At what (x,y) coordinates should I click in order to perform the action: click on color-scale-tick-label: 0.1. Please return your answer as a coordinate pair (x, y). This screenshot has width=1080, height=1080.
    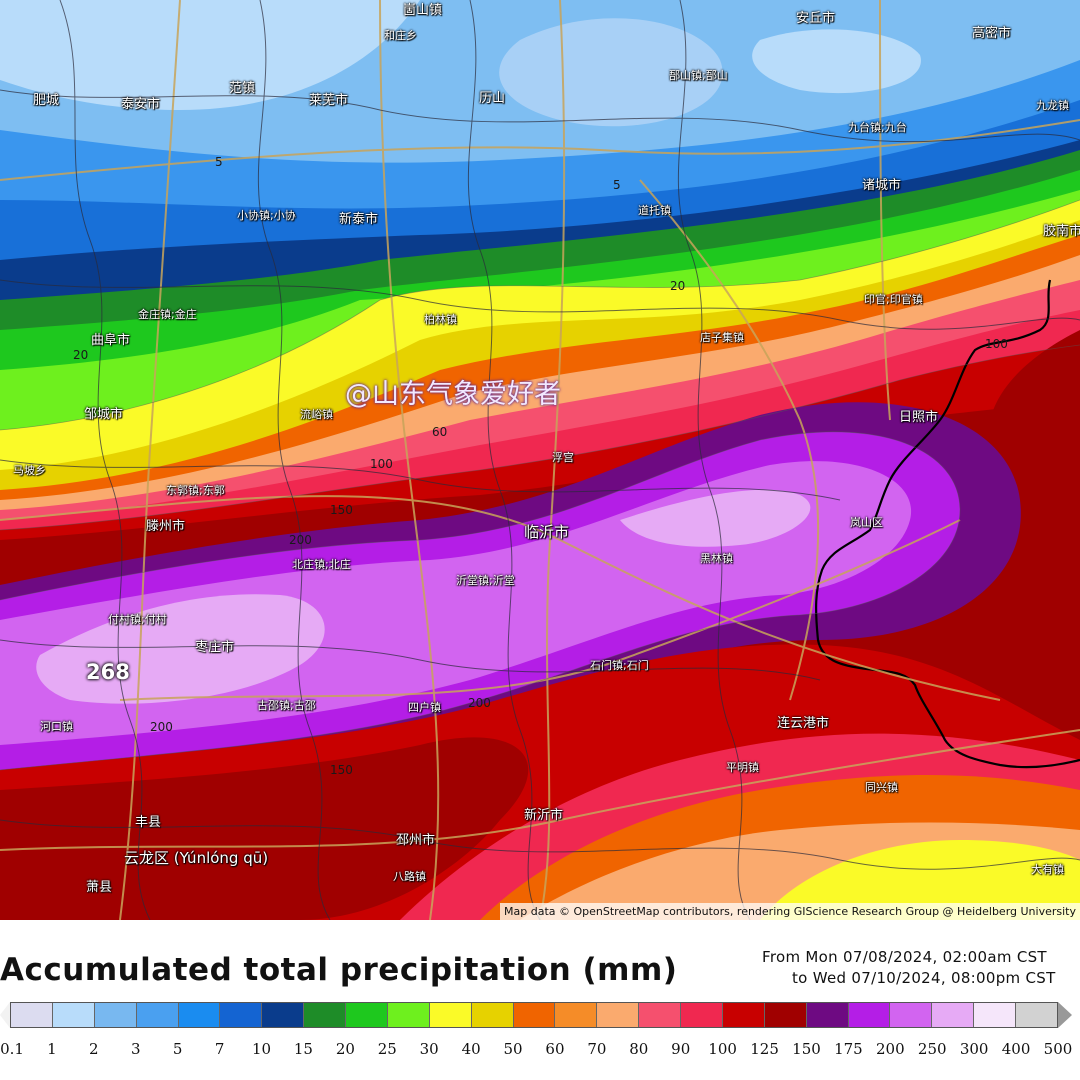
    Looking at the image, I should click on (12, 1049).